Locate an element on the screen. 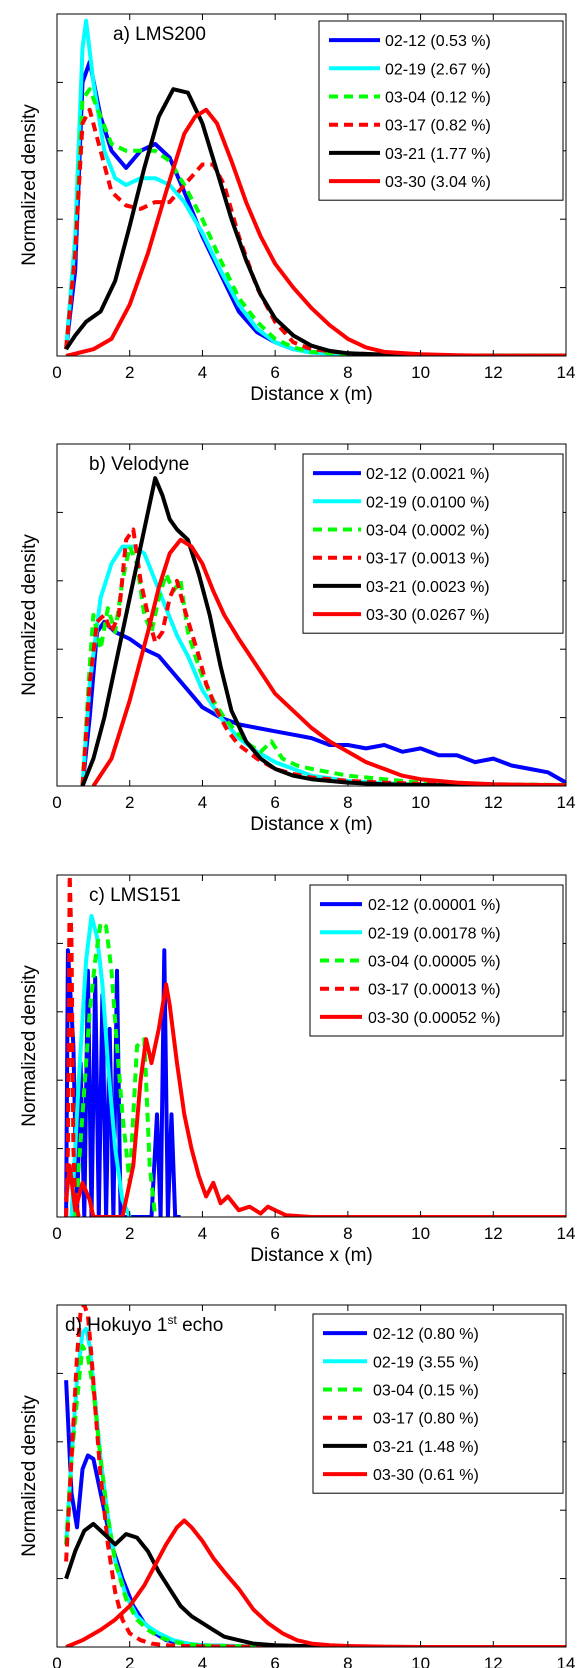 The image size is (588, 1668). legend-entry: 03-30 (3.04 %) is located at coordinates (438, 182).